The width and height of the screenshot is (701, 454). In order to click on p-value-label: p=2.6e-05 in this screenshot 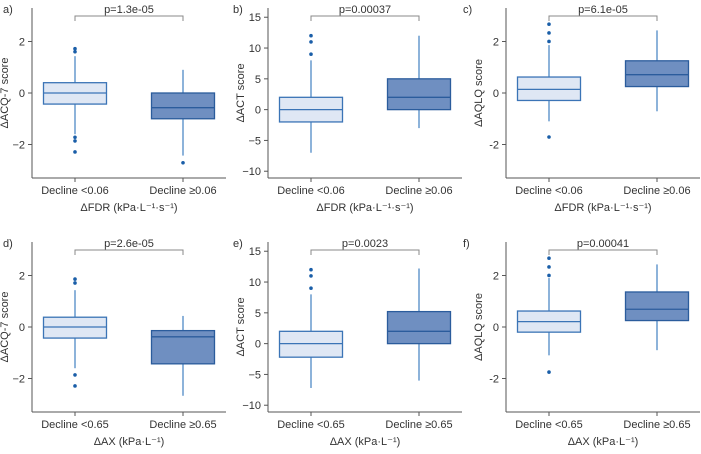, I will do `click(129, 244)`.